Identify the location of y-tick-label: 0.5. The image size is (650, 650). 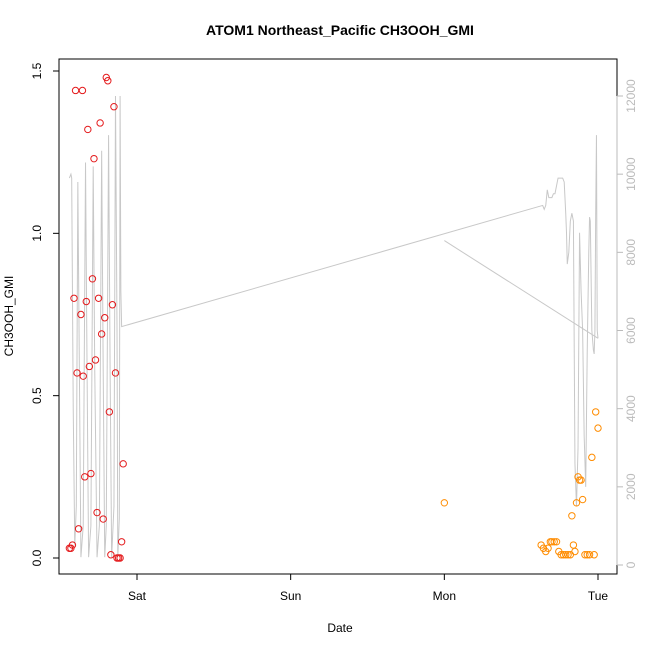
(37, 395).